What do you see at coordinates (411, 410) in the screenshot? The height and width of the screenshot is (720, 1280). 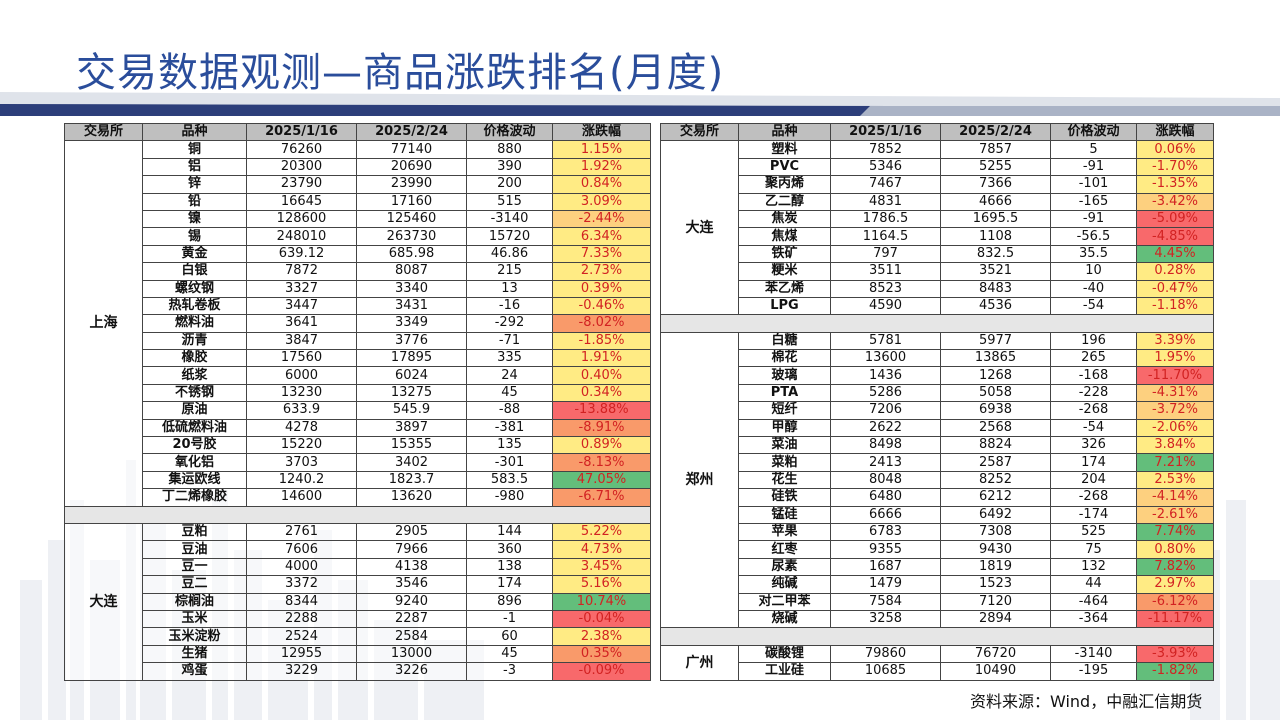 I see `price-end-cell: 545.9` at bounding box center [411, 410].